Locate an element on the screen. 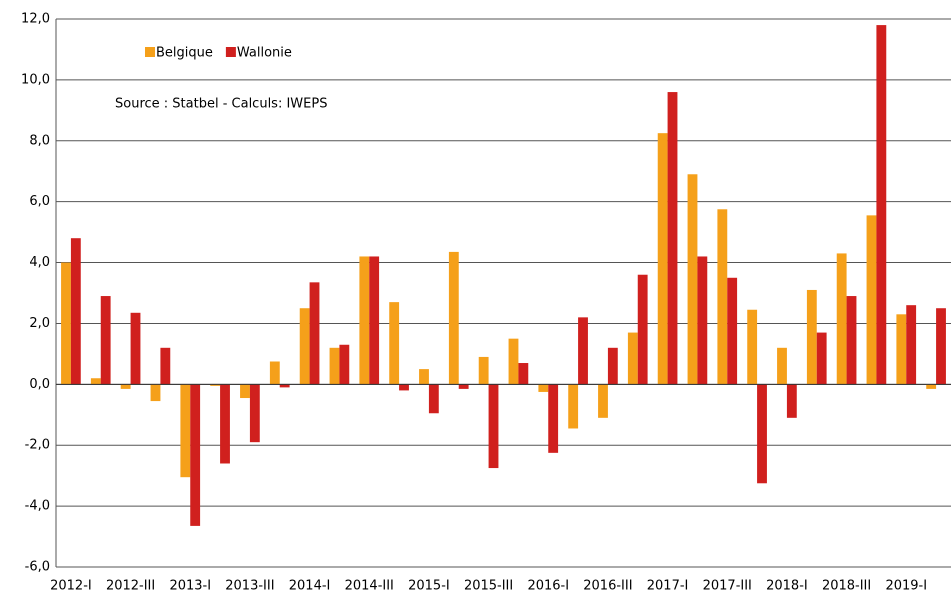 This screenshot has height=596, width=951. x-tick-label: 2012-III is located at coordinates (130, 586).